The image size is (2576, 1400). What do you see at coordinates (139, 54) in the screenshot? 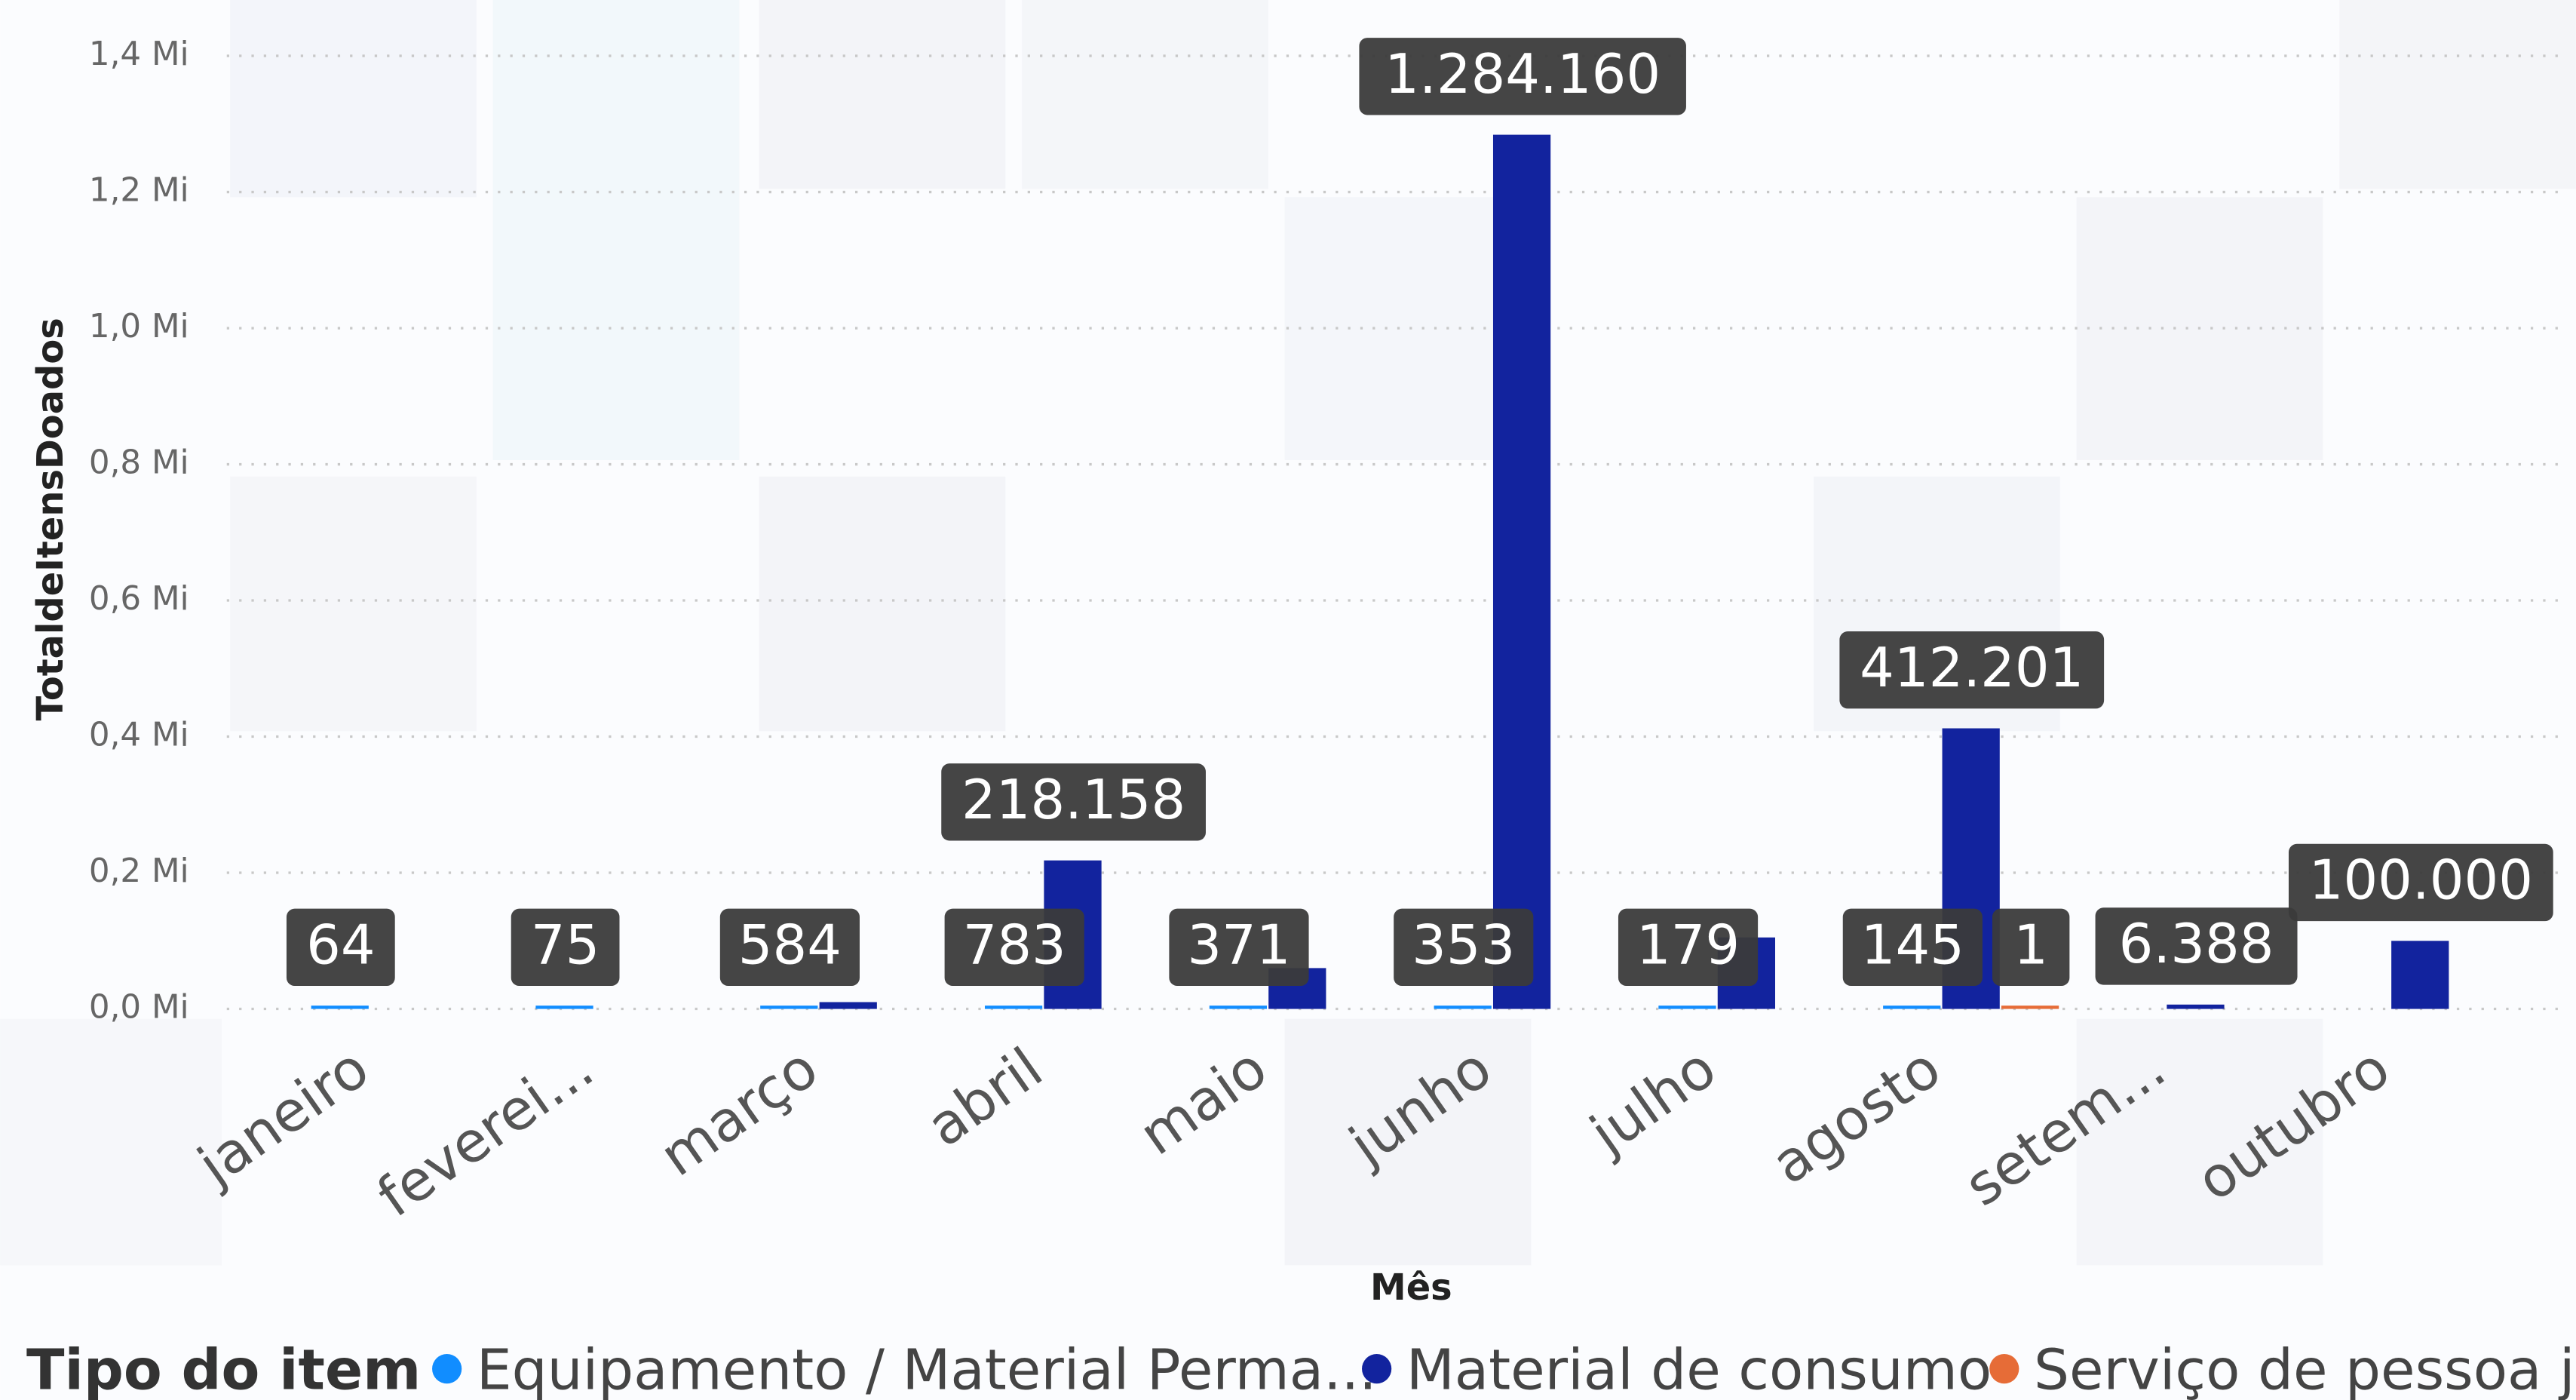
I see `y-tick-label: 1,4 Mi` at bounding box center [139, 54].